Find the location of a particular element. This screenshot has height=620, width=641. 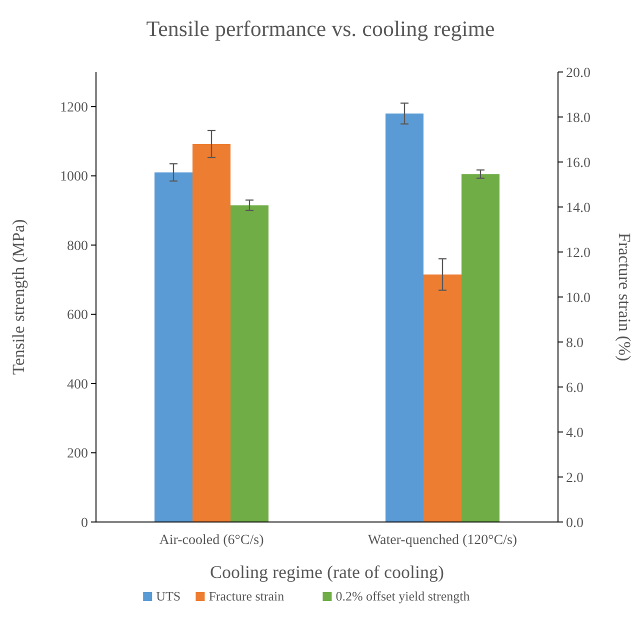

y2-tick-label: 20.0 is located at coordinates (578, 73).